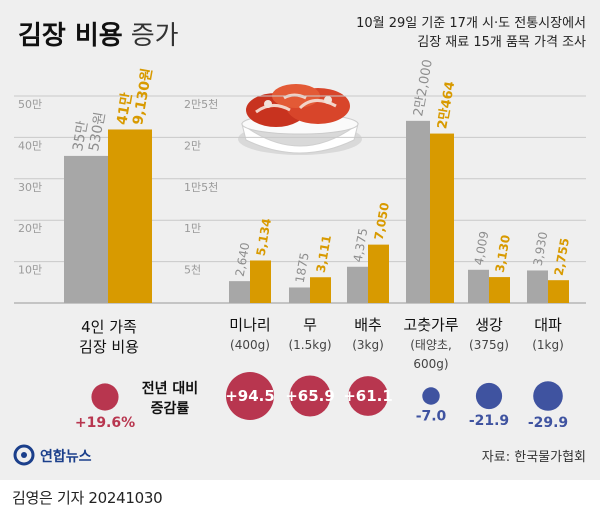 The width and height of the screenshot is (600, 516). I want to click on kimchi-bowl-illustration, so click(300, 119).